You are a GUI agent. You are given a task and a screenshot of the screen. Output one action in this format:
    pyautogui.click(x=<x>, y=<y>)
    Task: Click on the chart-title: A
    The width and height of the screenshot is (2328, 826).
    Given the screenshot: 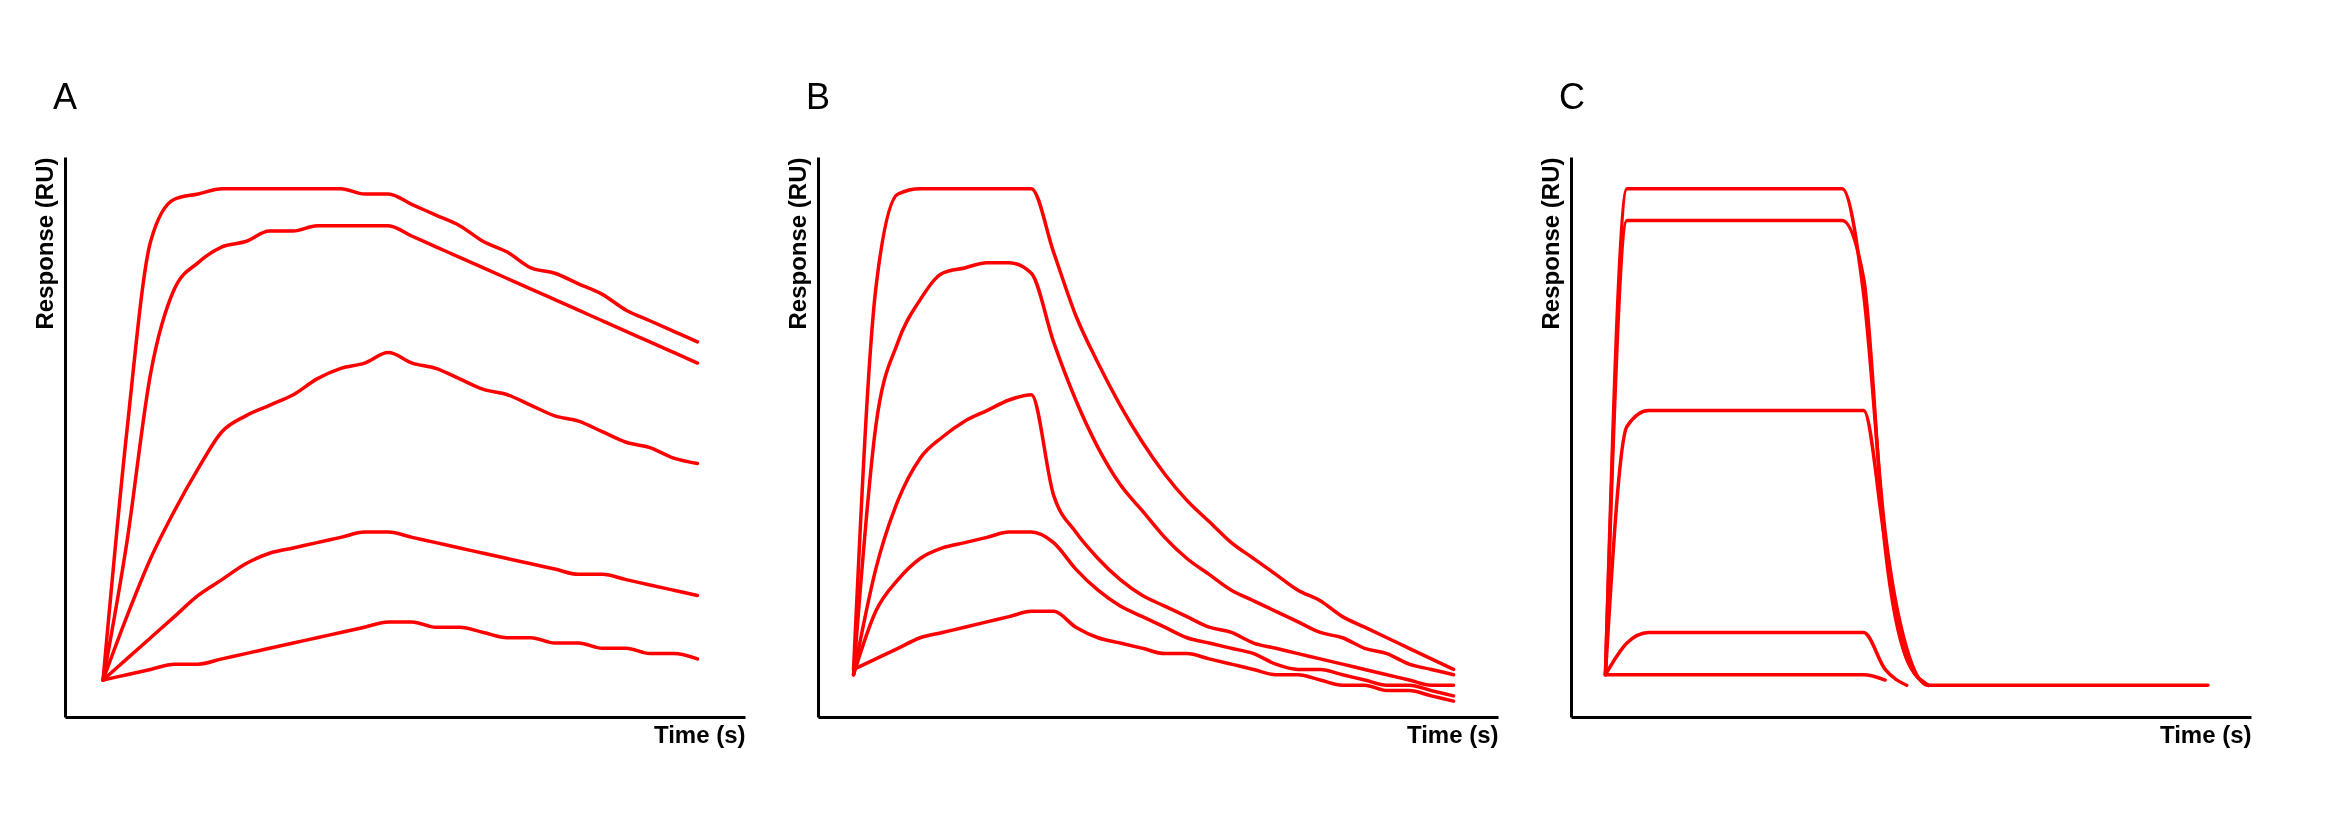 What is the action you would take?
    pyautogui.click(x=65, y=96)
    